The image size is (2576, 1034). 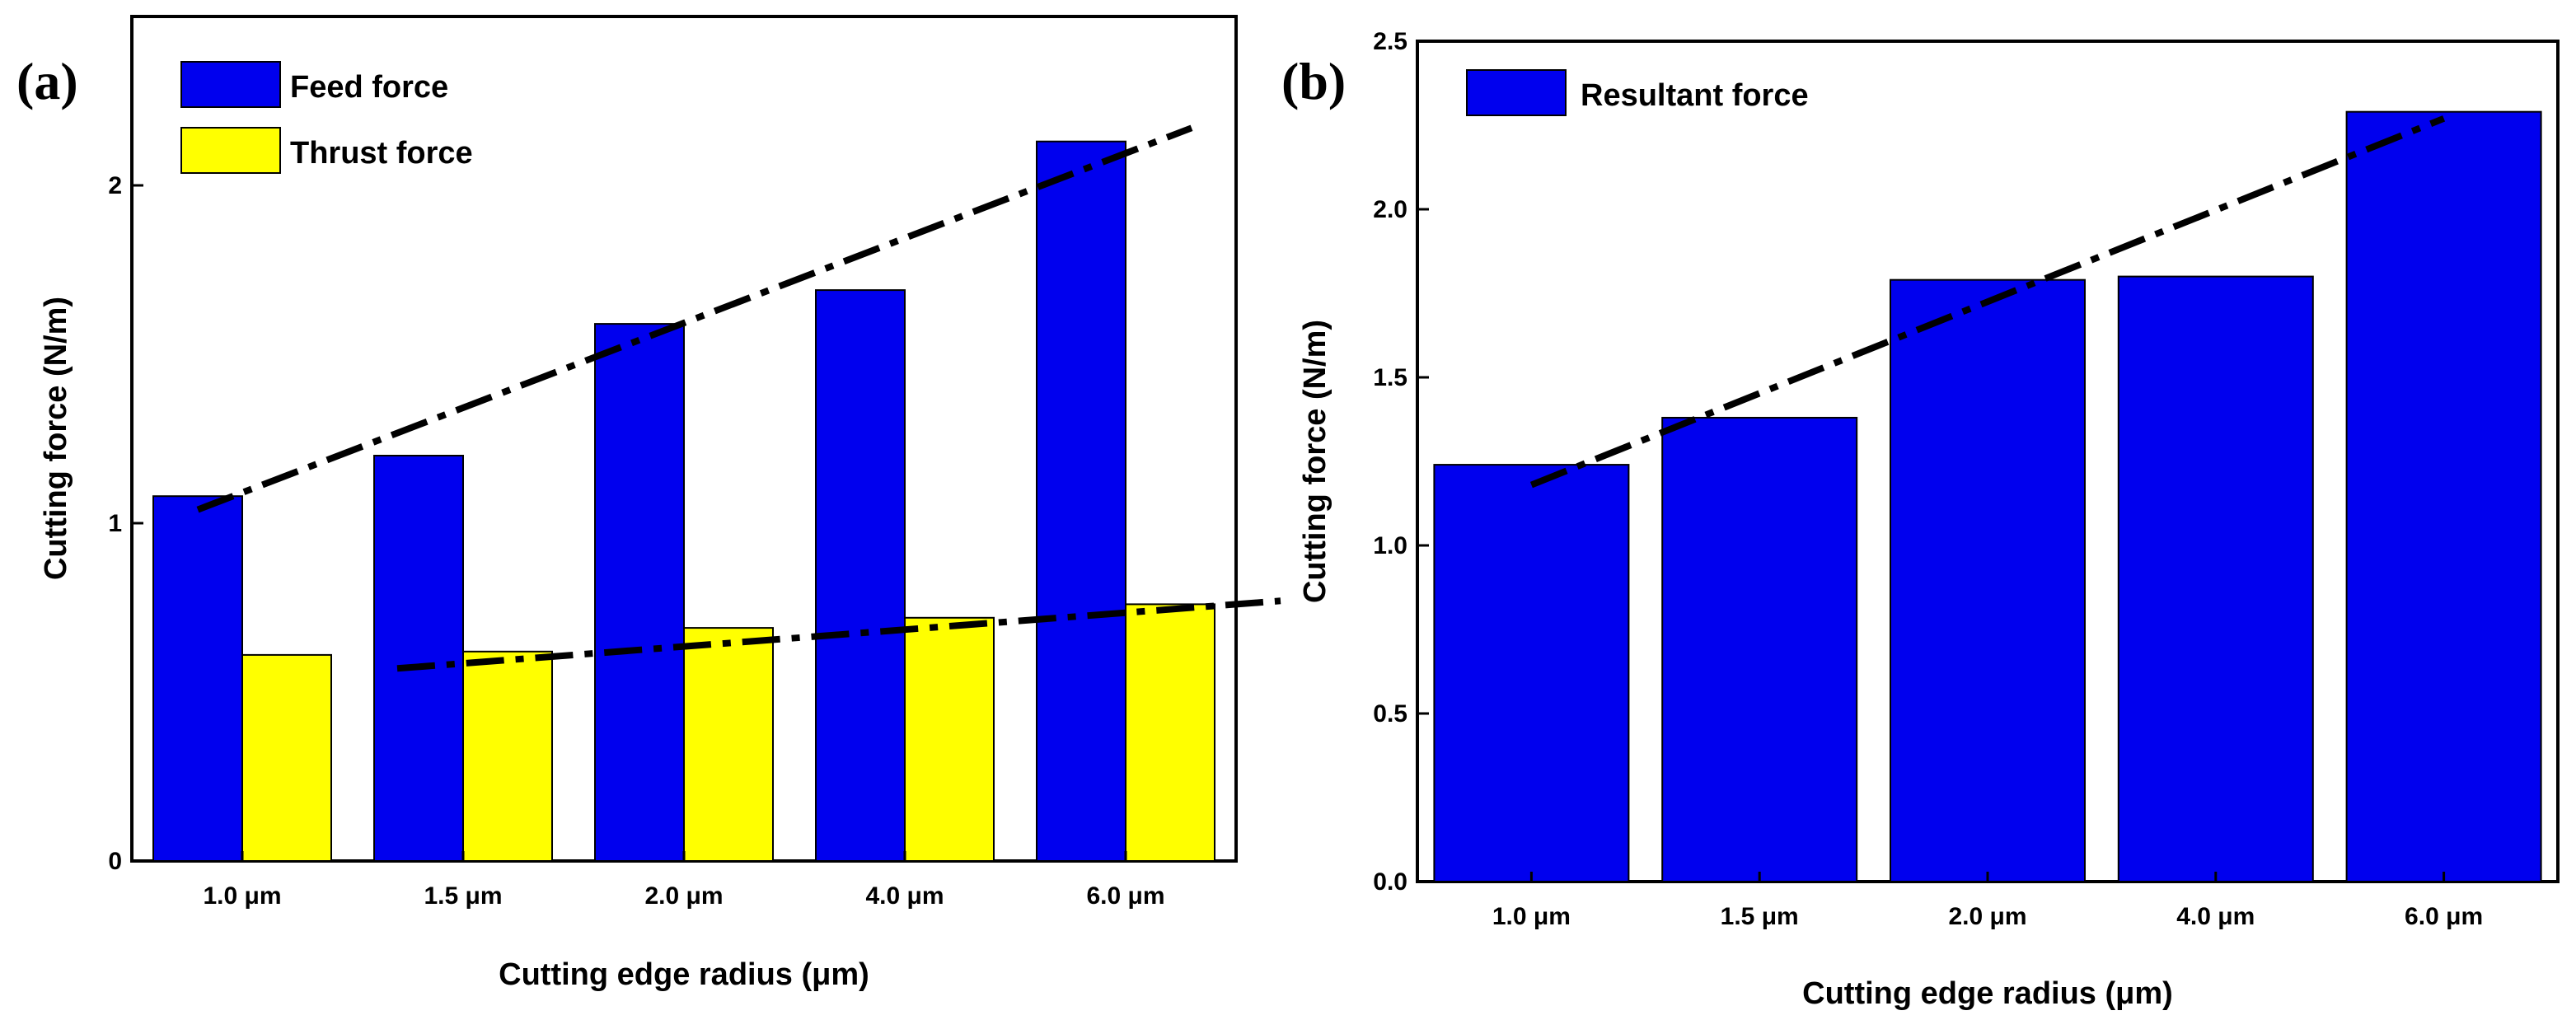 I want to click on y-tick-label: 2.0, so click(x=1390, y=210).